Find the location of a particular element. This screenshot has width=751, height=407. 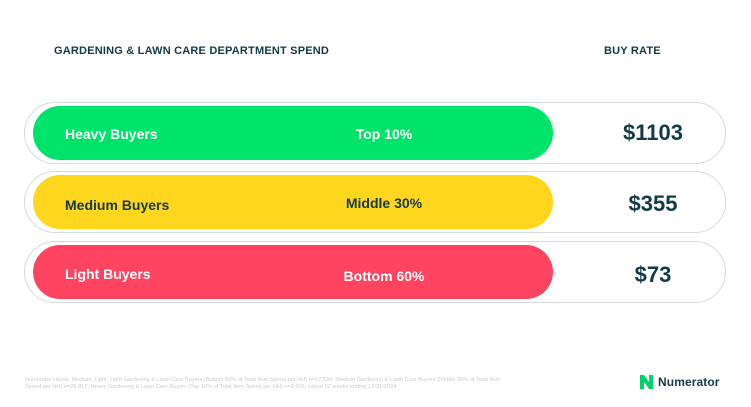

segment-name-medium: Medium Buyers is located at coordinates (117, 205).